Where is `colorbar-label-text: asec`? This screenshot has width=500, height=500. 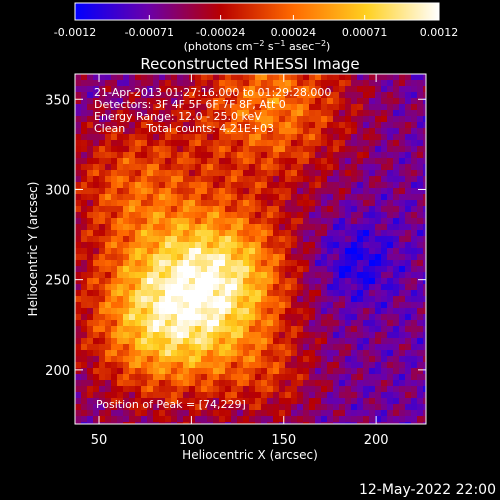 colorbar-label-text: asec is located at coordinates (299, 46).